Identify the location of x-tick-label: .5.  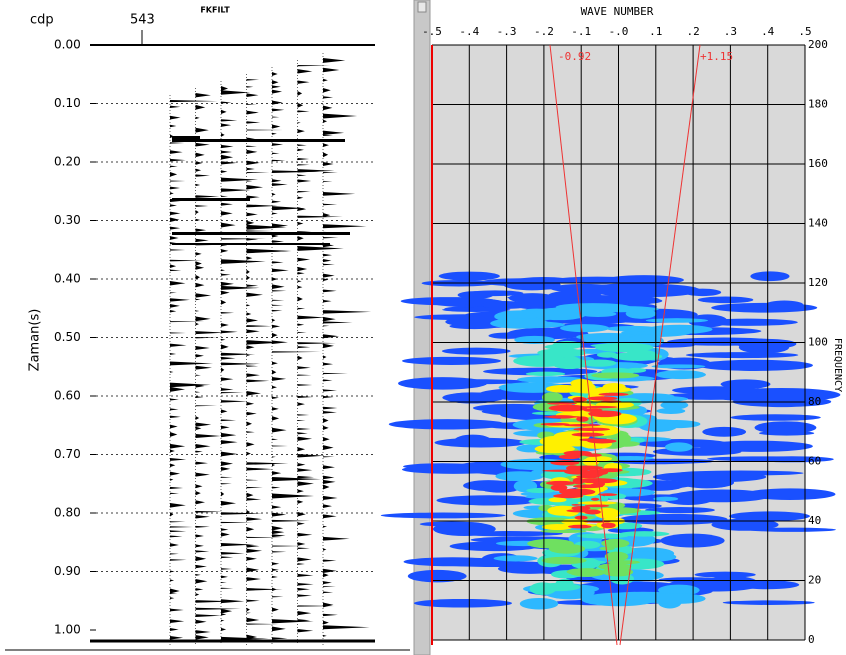
(804, 31).